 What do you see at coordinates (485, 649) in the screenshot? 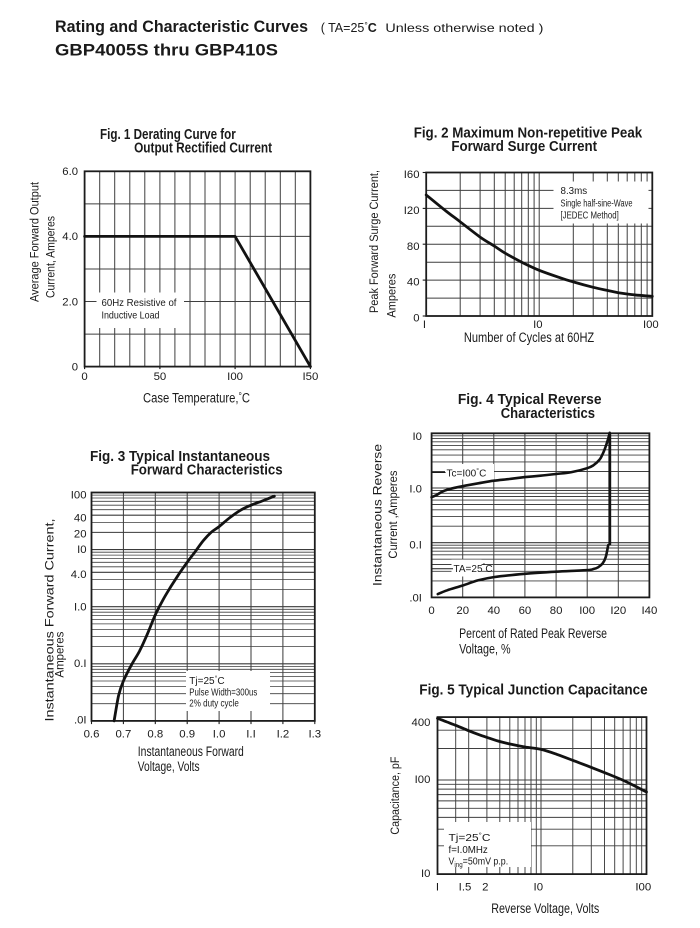
I see `svg-text: Voltage, %` at bounding box center [485, 649].